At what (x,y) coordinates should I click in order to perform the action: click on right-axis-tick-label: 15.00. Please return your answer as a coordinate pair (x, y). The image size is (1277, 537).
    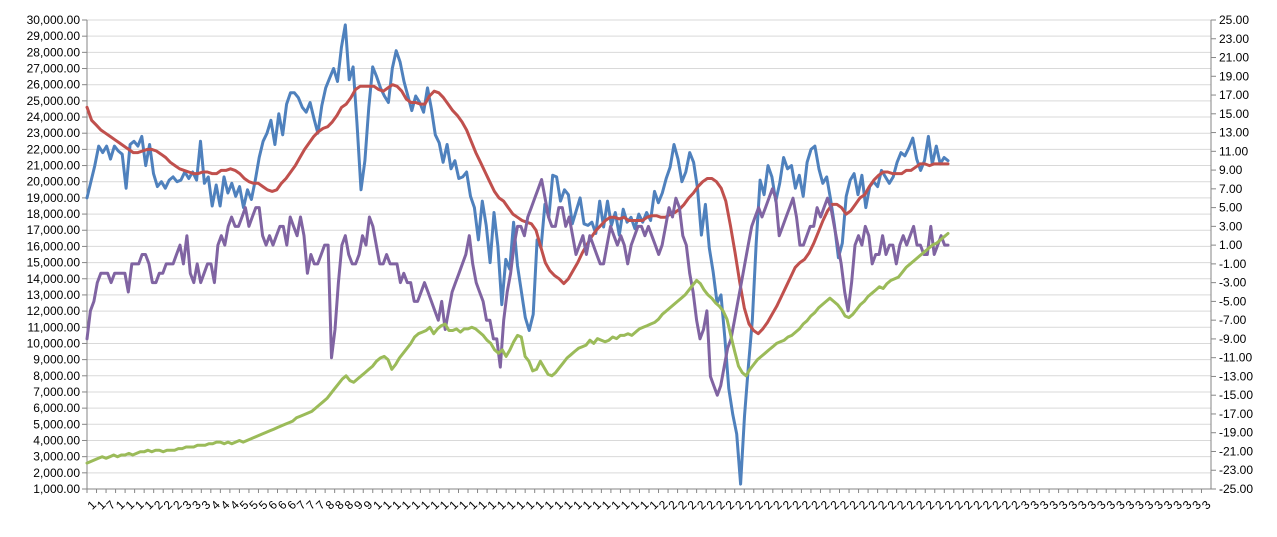
    Looking at the image, I should click on (1234, 114).